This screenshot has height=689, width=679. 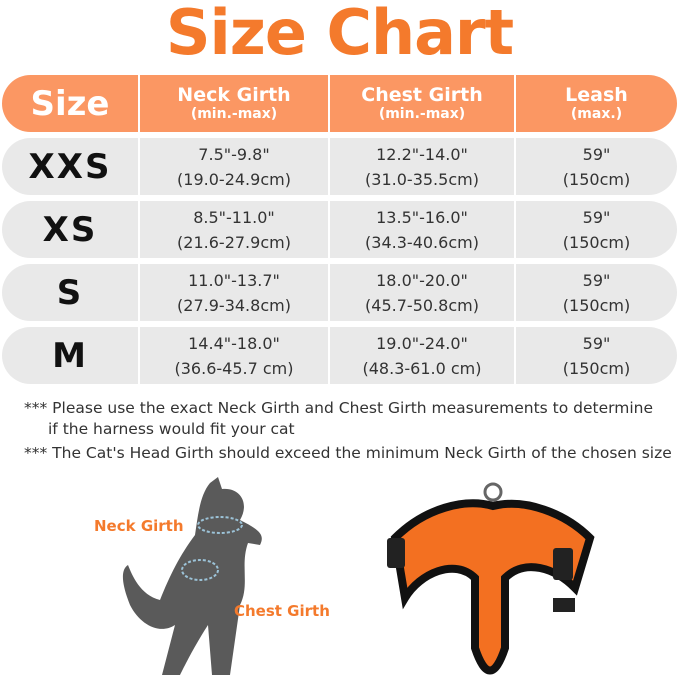 I want to click on strap-adjuster, so click(x=564, y=605).